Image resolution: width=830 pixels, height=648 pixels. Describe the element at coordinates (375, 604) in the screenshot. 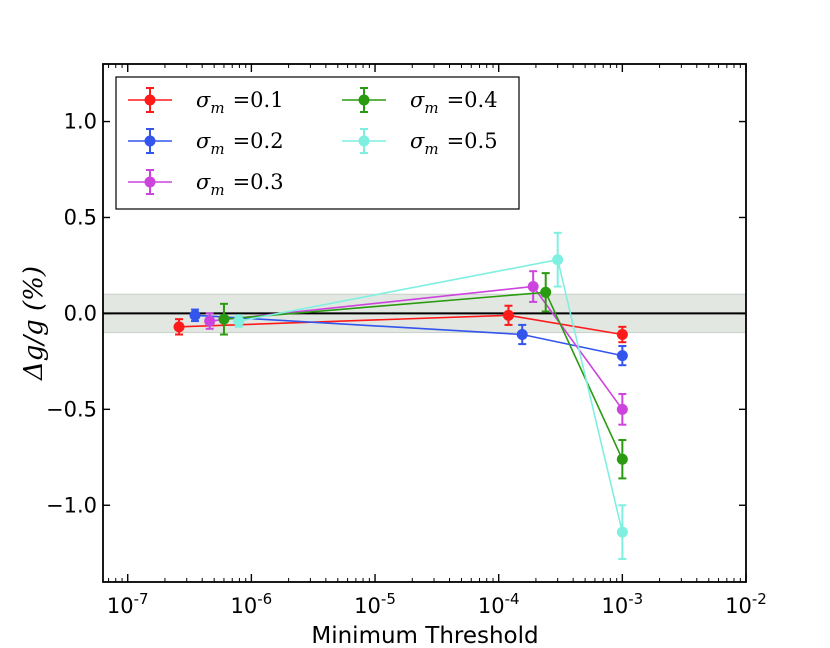

I see `x-tick-label: 10⁻⁵` at that location.